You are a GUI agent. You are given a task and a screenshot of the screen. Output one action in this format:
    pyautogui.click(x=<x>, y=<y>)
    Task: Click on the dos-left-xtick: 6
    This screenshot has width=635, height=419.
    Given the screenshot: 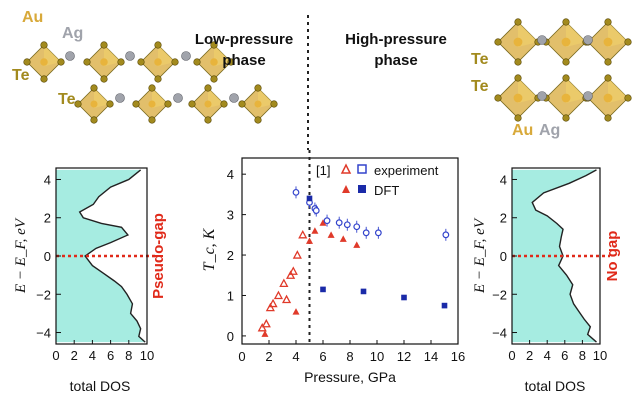 What is the action you would take?
    pyautogui.click(x=110, y=355)
    